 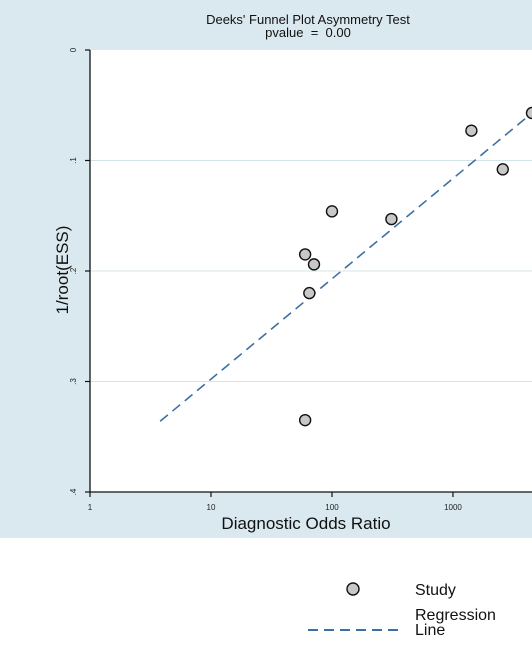 What do you see at coordinates (73, 270) in the screenshot?
I see `y-tick-label-2: .2` at bounding box center [73, 270].